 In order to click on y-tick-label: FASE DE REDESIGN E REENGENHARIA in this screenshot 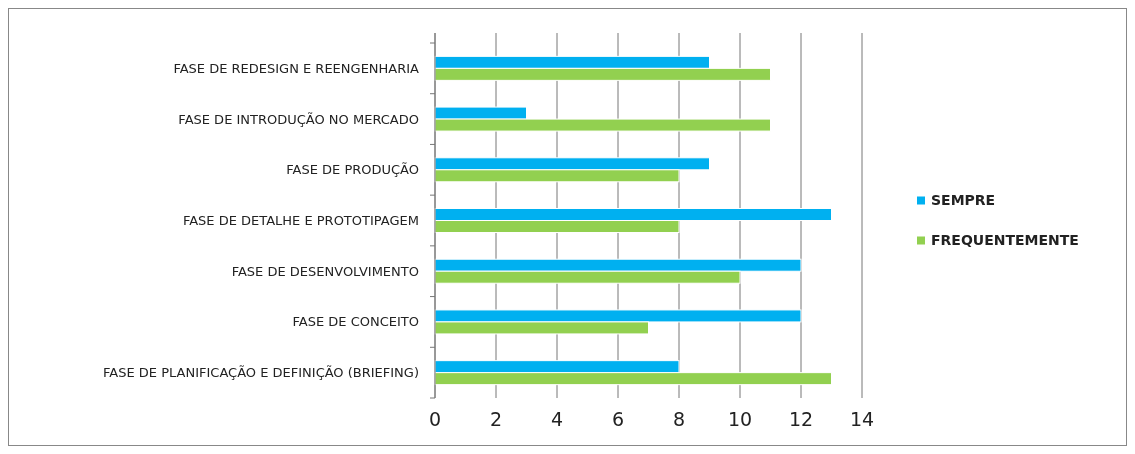, I will do `click(296, 68)`.